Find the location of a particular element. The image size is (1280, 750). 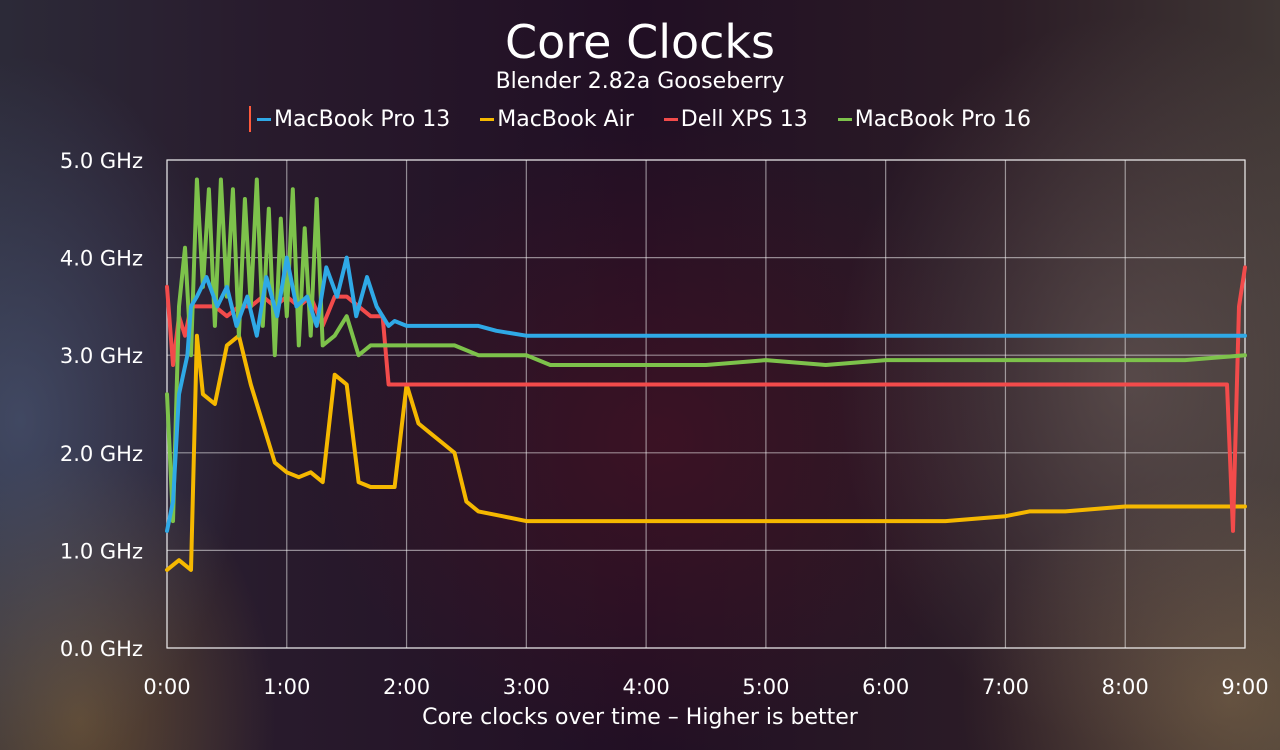

x-tick-label: 6:00 is located at coordinates (885, 687).